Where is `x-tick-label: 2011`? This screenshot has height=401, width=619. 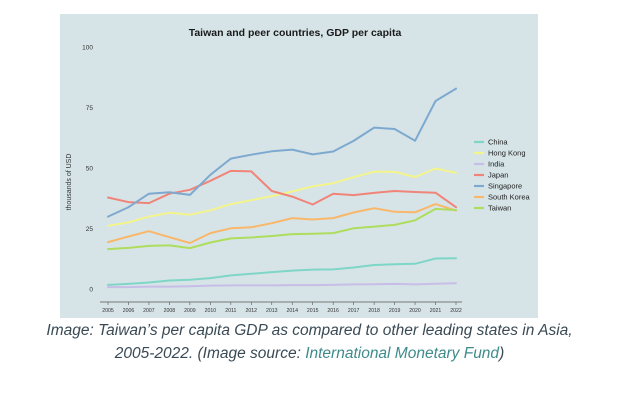 x-tick-label: 2011 is located at coordinates (230, 311).